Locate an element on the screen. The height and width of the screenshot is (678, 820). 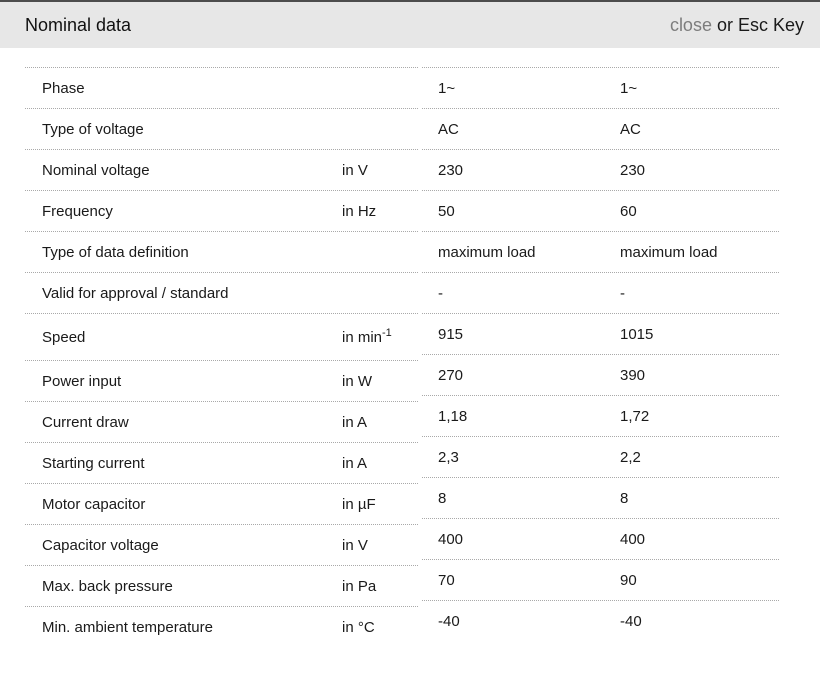
row-value-1: 70 is located at coordinates (446, 580).